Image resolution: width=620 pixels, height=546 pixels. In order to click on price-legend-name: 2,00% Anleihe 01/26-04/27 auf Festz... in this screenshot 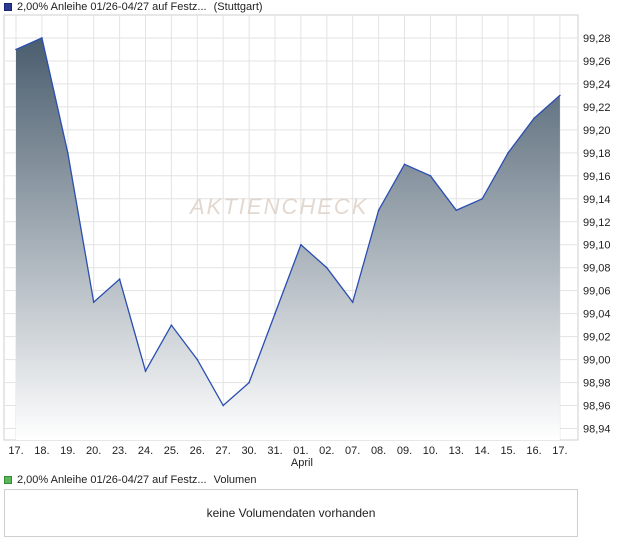, I will do `click(112, 7)`.